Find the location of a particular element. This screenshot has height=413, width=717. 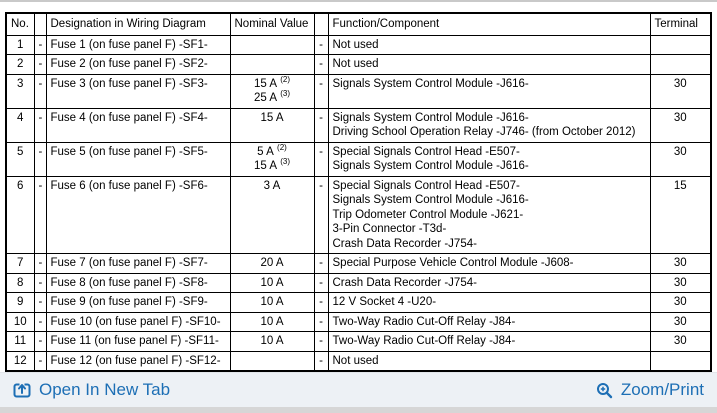

designation-cell: Fuse 12 (on fuse panel F) -SF12- is located at coordinates (138, 361).